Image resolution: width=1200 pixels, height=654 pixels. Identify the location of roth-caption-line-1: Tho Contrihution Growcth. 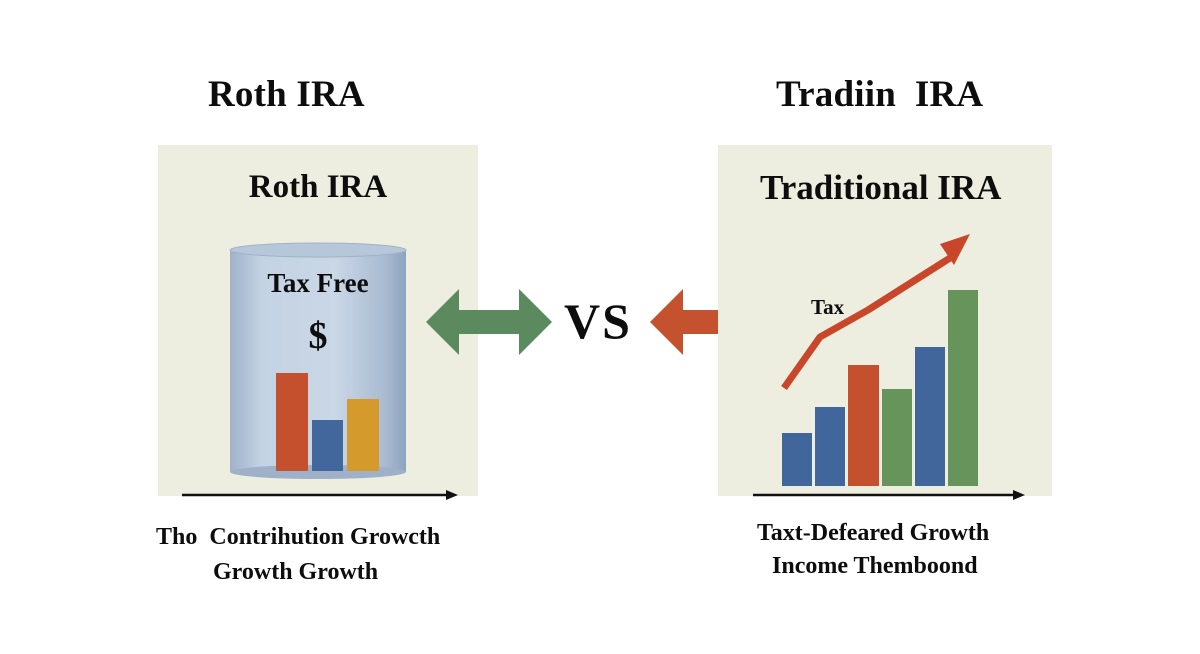
(298, 537).